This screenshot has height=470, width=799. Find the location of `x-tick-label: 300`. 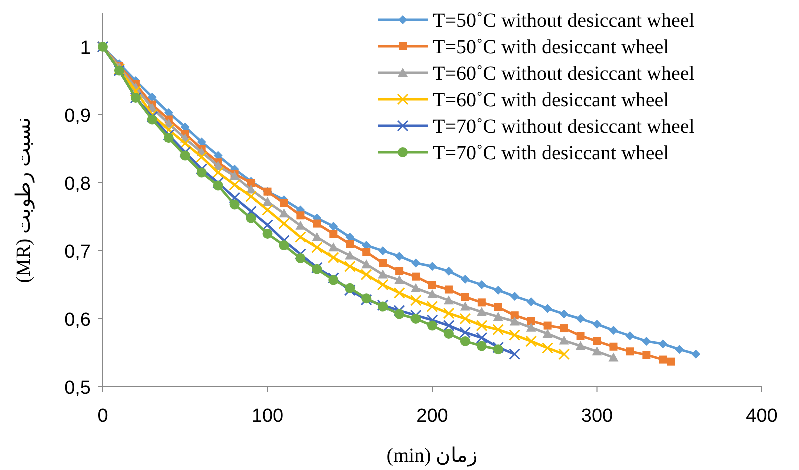

x-tick-label: 300 is located at coordinates (597, 416).